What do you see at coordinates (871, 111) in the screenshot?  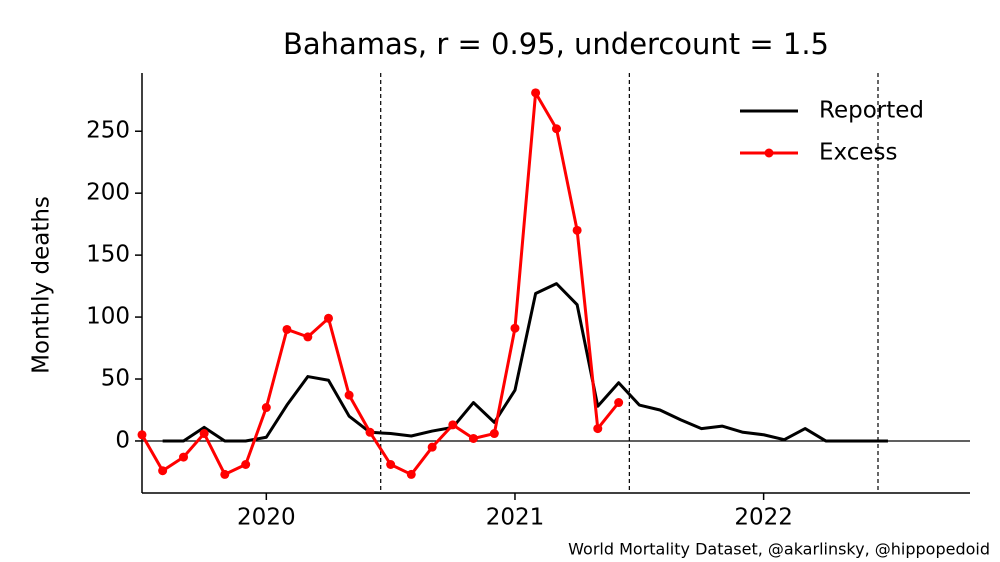 I see `legend-label: Reported` at bounding box center [871, 111].